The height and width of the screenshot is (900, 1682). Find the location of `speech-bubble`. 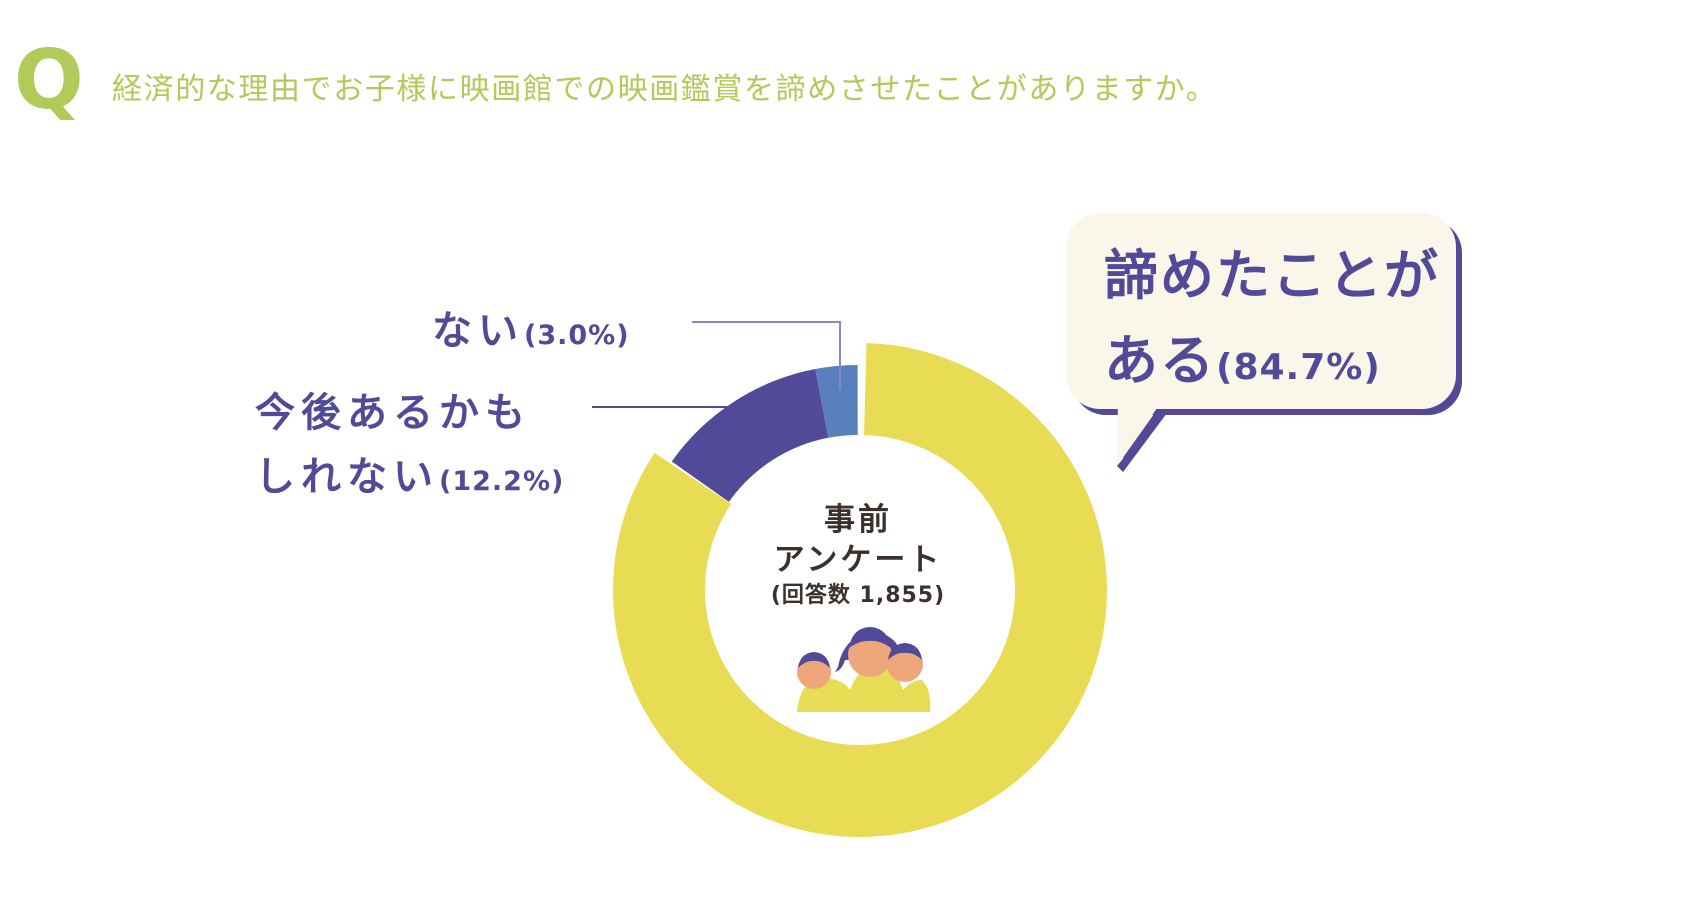

speech-bubble is located at coordinates (1261, 311).